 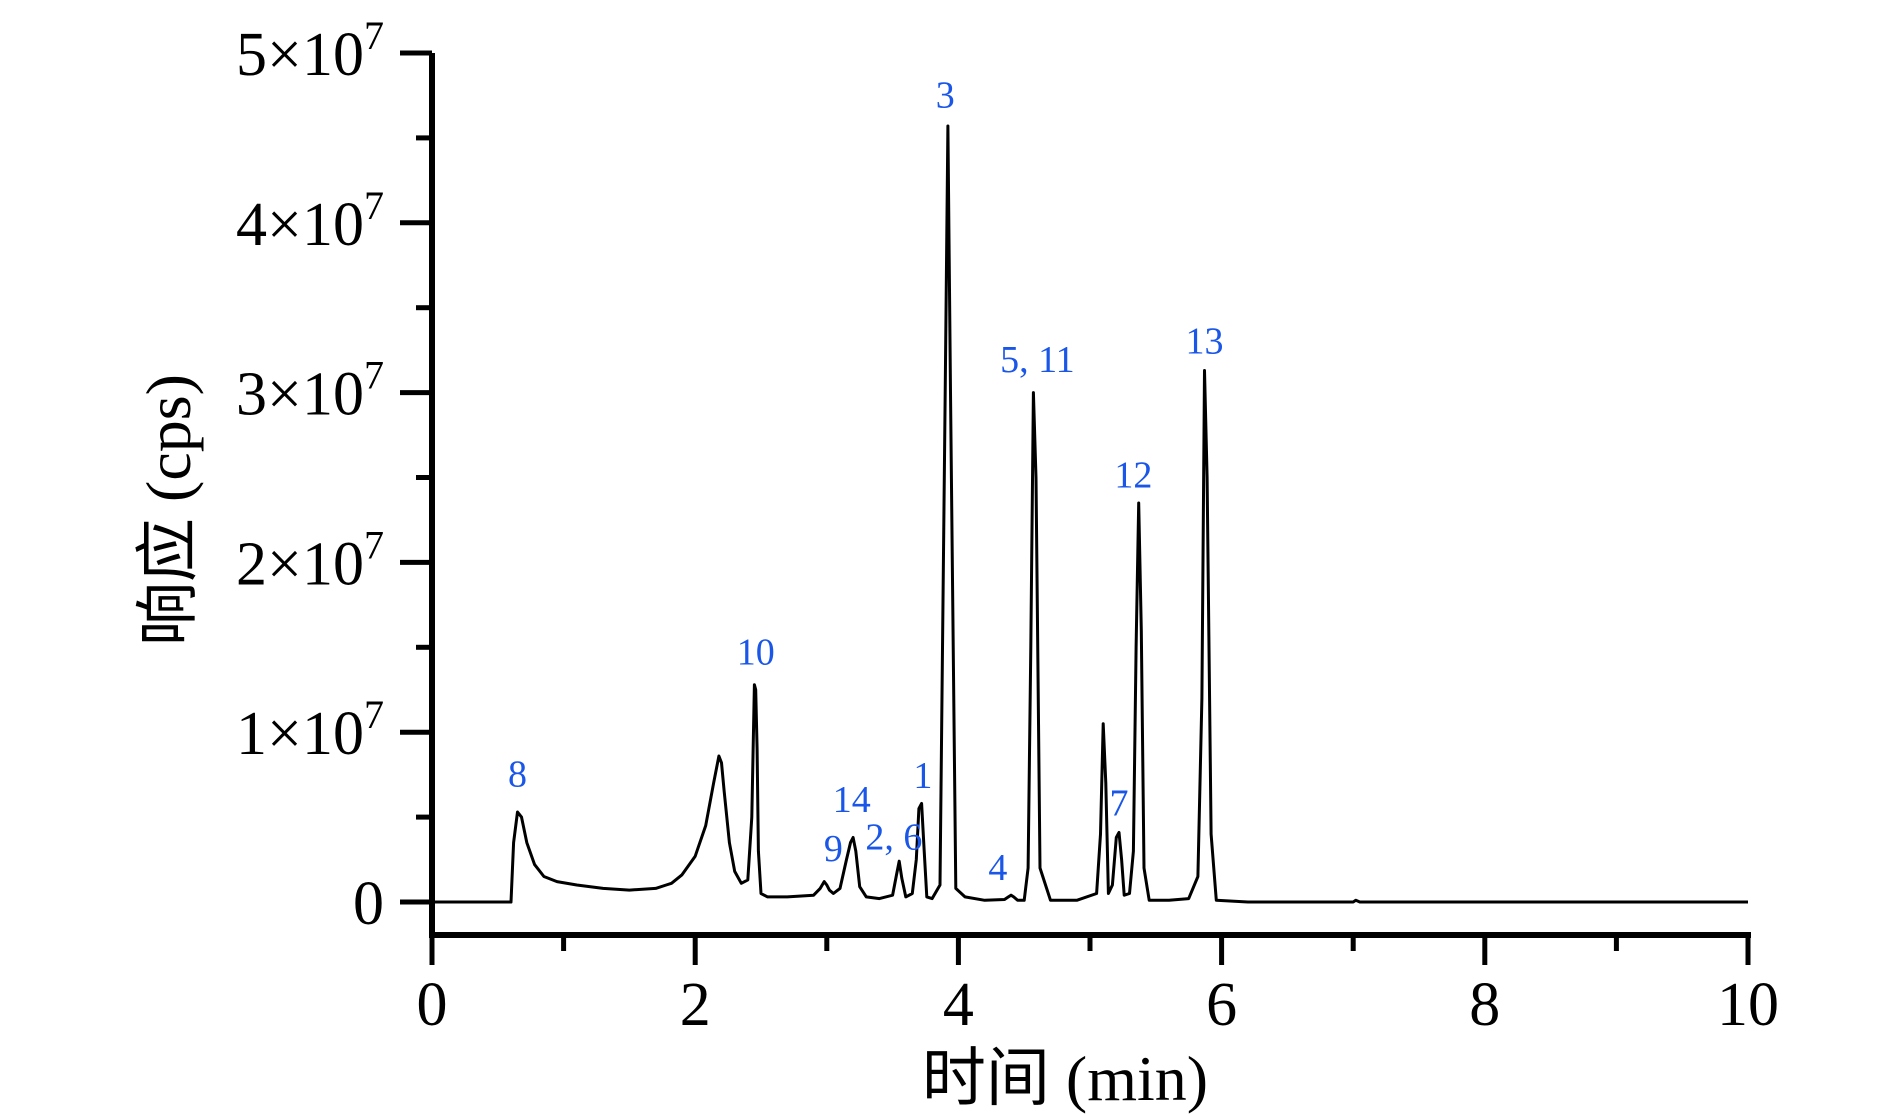 What do you see at coordinates (945, 95) in the screenshot?
I see `peak-label: 3` at bounding box center [945, 95].